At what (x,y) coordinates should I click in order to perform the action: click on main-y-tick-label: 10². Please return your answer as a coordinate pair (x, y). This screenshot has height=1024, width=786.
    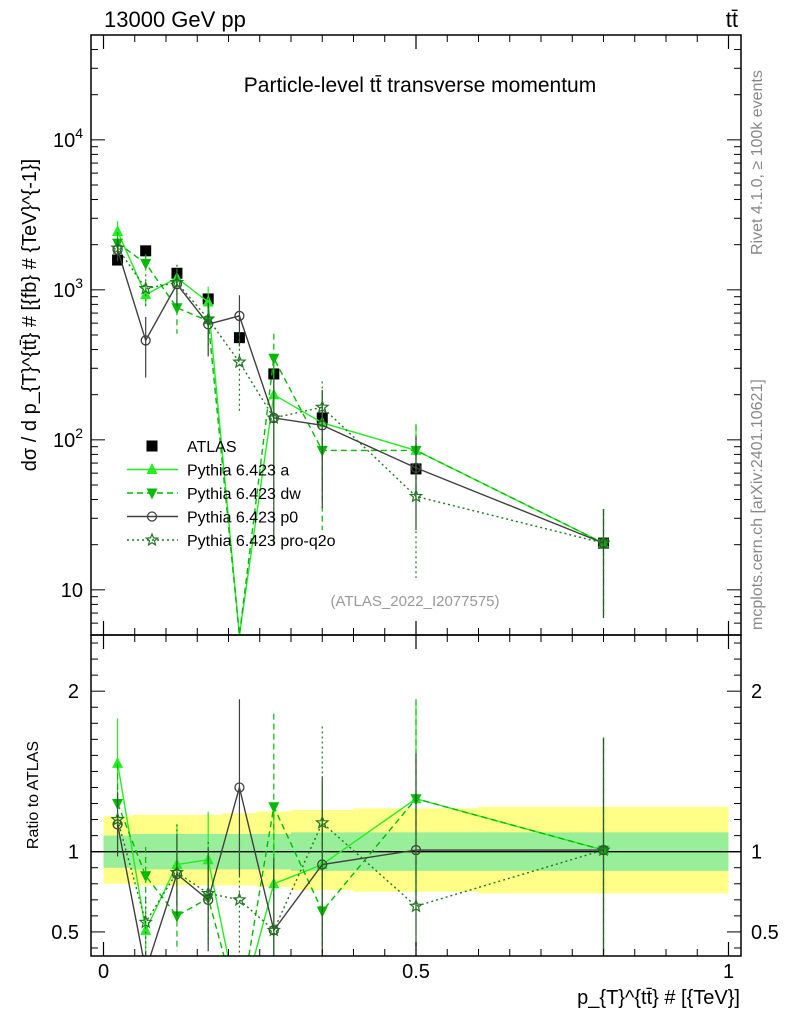
    Looking at the image, I should click on (68, 438).